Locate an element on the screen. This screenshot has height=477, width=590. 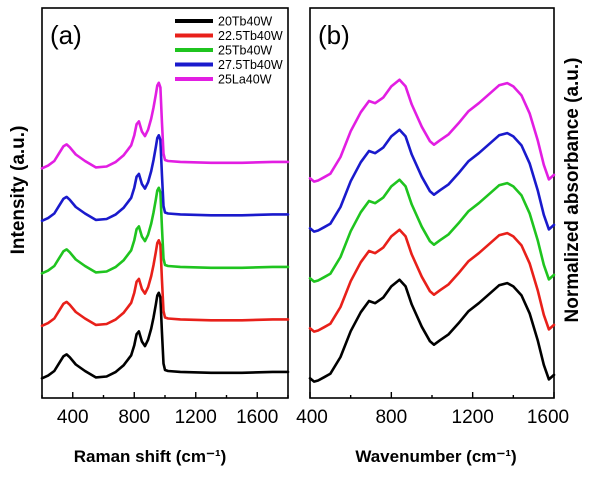
x-tick-label-a-1600: 1600 is located at coordinates (257, 417).